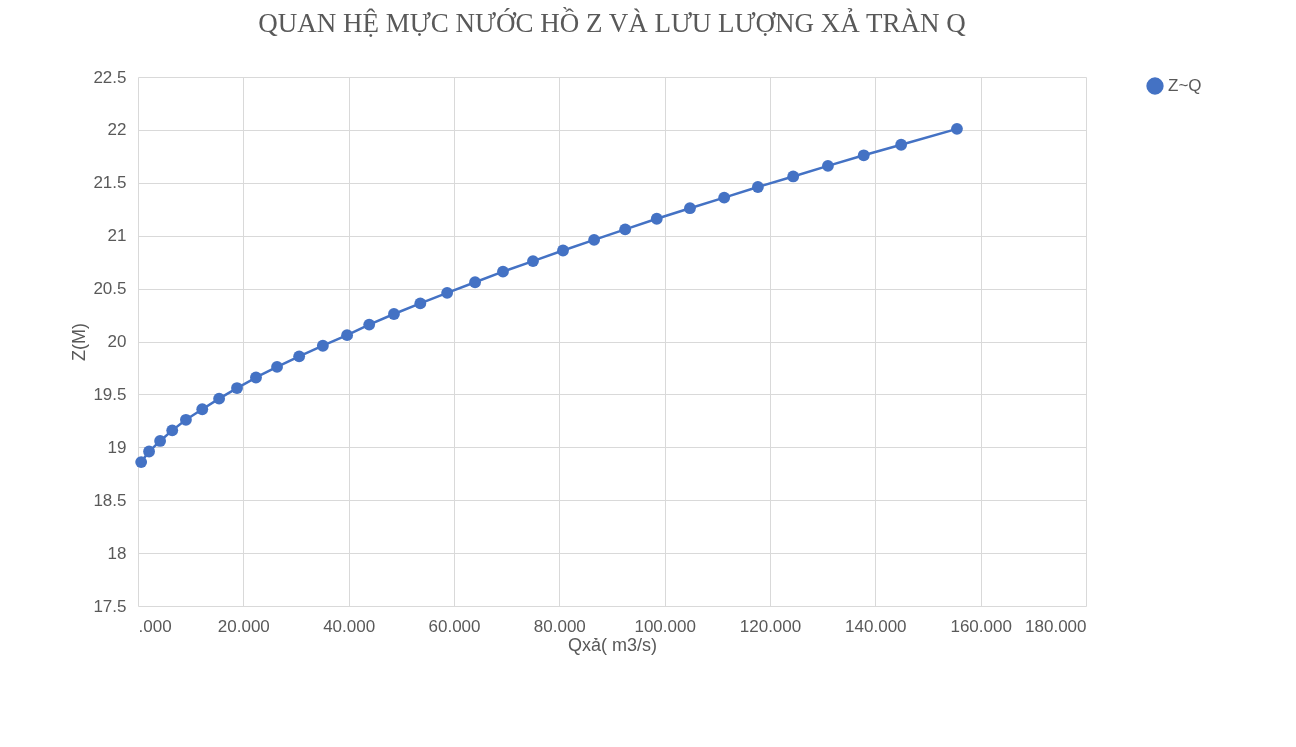  Describe the element at coordinates (117, 236) in the screenshot. I see `y-tick-label: 21` at that location.